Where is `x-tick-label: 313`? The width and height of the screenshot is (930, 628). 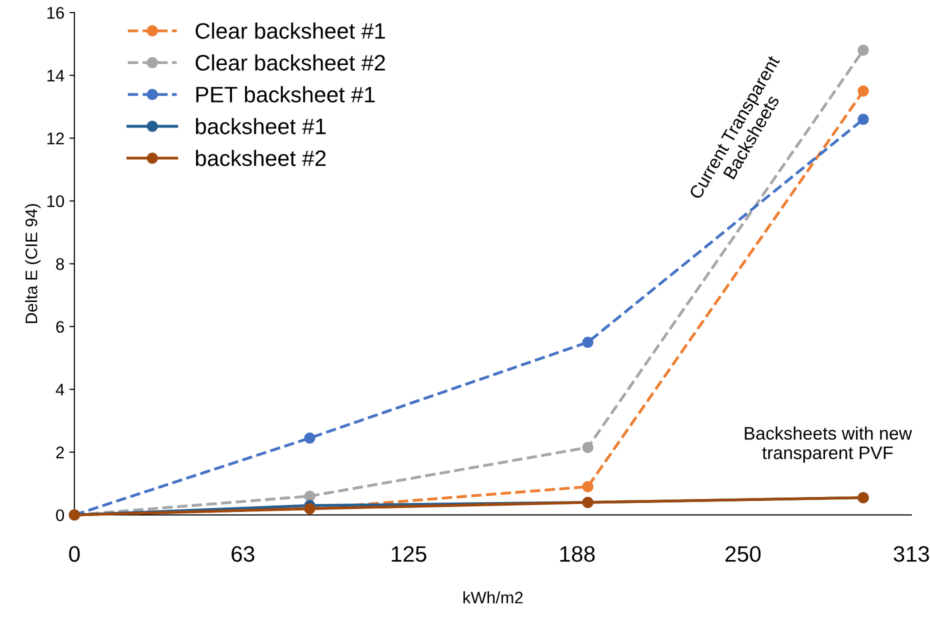 x-tick-label: 313 is located at coordinates (911, 554).